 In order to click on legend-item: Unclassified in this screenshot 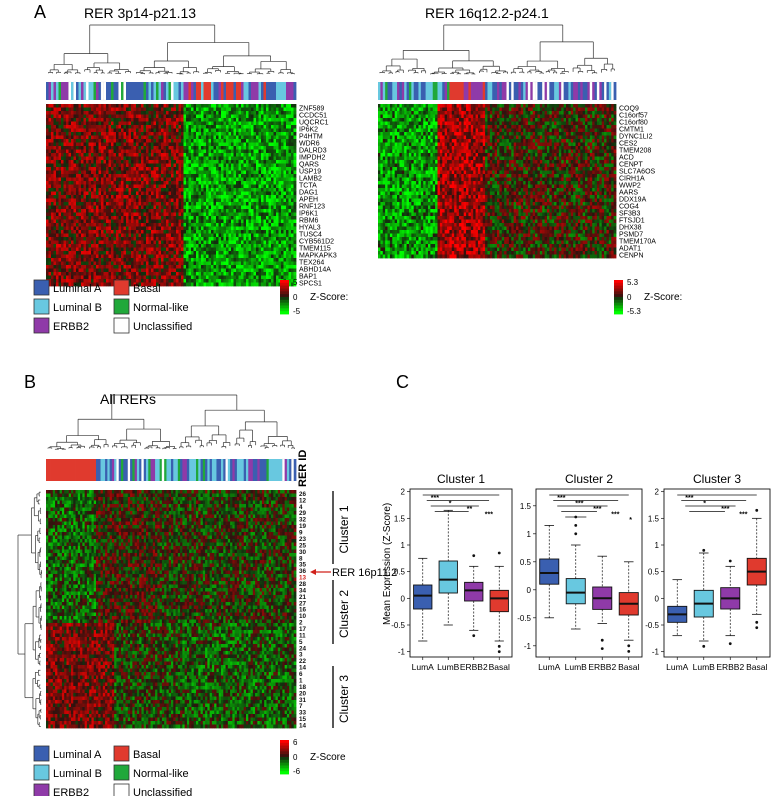, I will do `click(152, 325)`.